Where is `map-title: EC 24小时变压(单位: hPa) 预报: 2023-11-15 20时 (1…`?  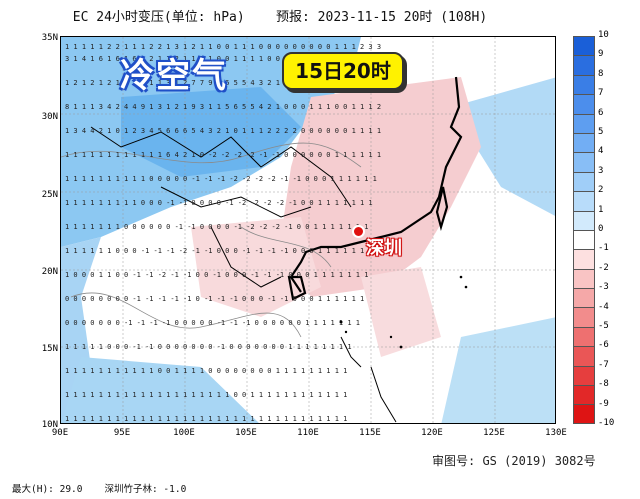 map-title: EC 24小时变压(单位: hPa) 预报: 2023-11-15 20时 (1… is located at coordinates (280, 17).